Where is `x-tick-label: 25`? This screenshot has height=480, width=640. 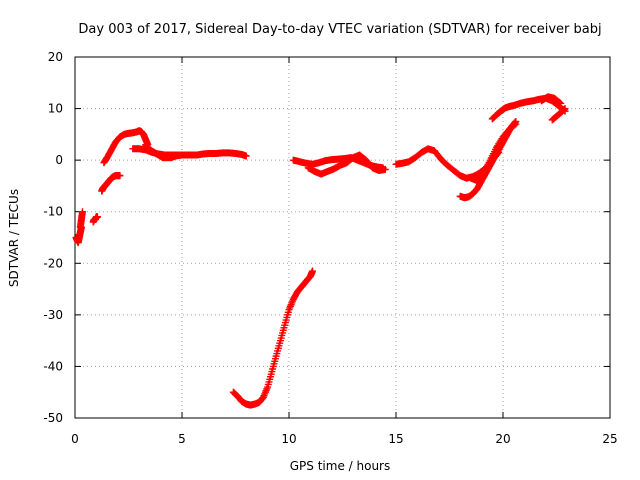
x-tick-label: 25 is located at coordinates (609, 439).